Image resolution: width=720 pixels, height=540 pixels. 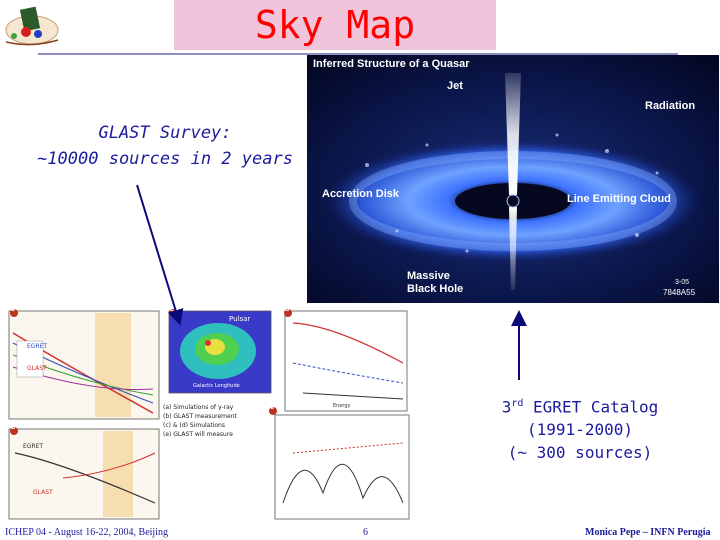 I want to click on catalog-line-3: (~ 300 sources), so click(x=580, y=453).